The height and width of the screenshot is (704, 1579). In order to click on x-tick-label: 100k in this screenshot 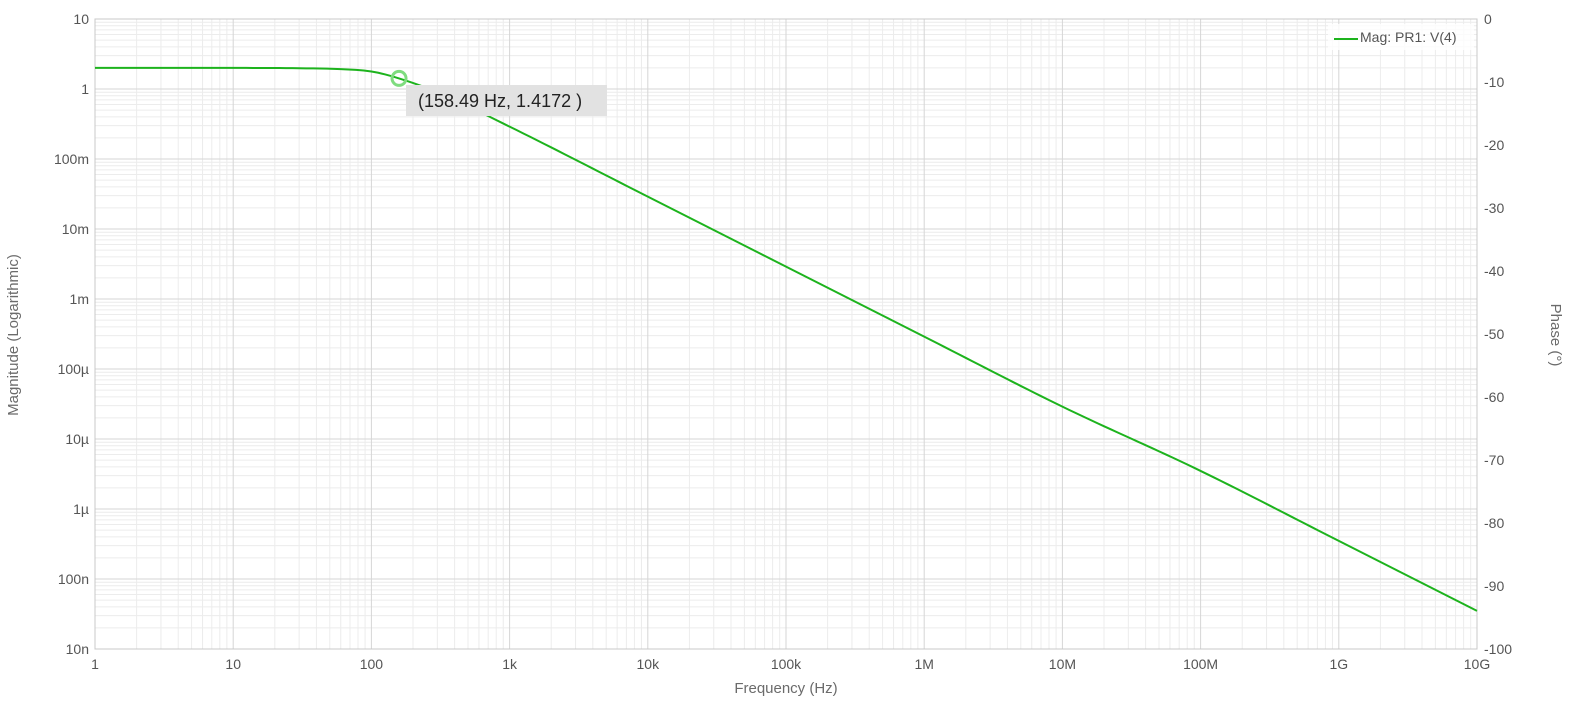, I will do `click(786, 664)`.